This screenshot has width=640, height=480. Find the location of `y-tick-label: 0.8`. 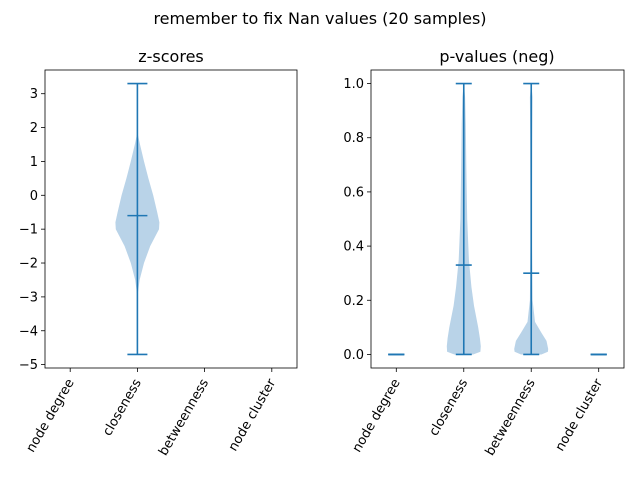

y-tick-label: 0.8 is located at coordinates (353, 138).